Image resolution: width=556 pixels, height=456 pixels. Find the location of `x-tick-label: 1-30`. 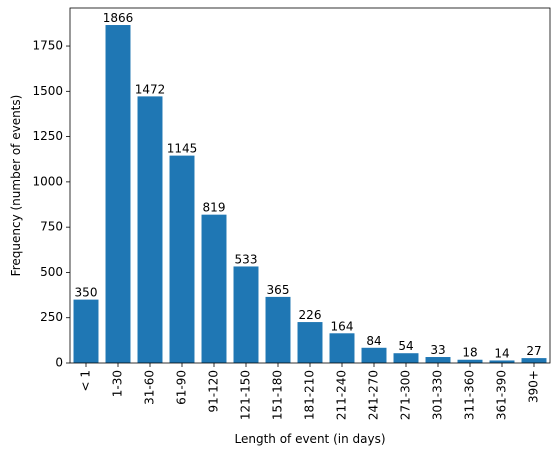

x-tick-label: 1-30 is located at coordinates (118, 383).